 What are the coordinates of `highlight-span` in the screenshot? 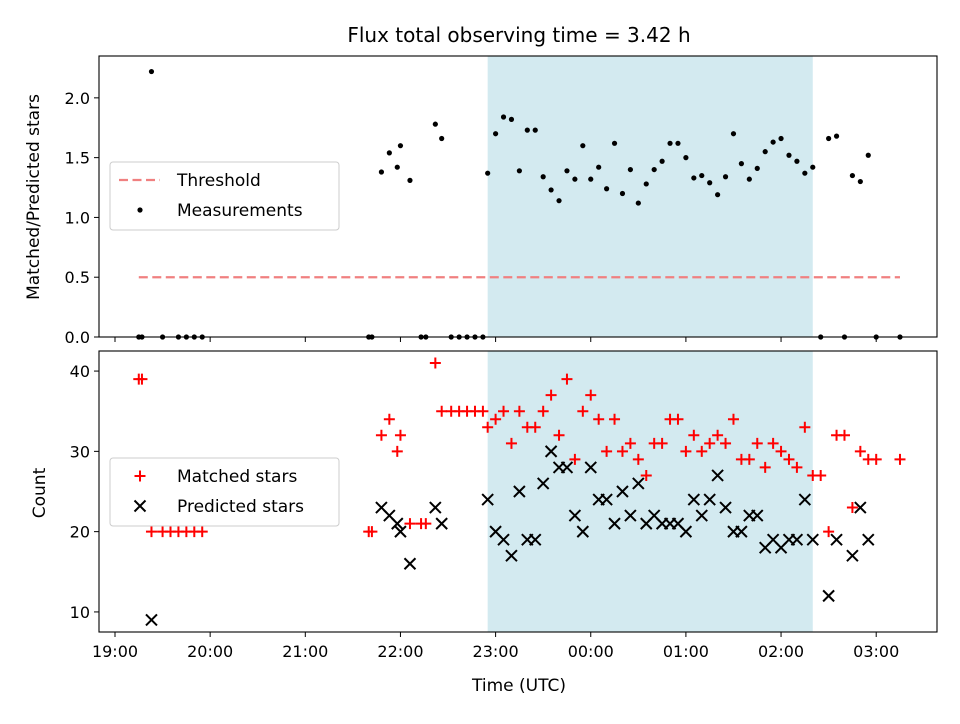 It's located at (650, 196).